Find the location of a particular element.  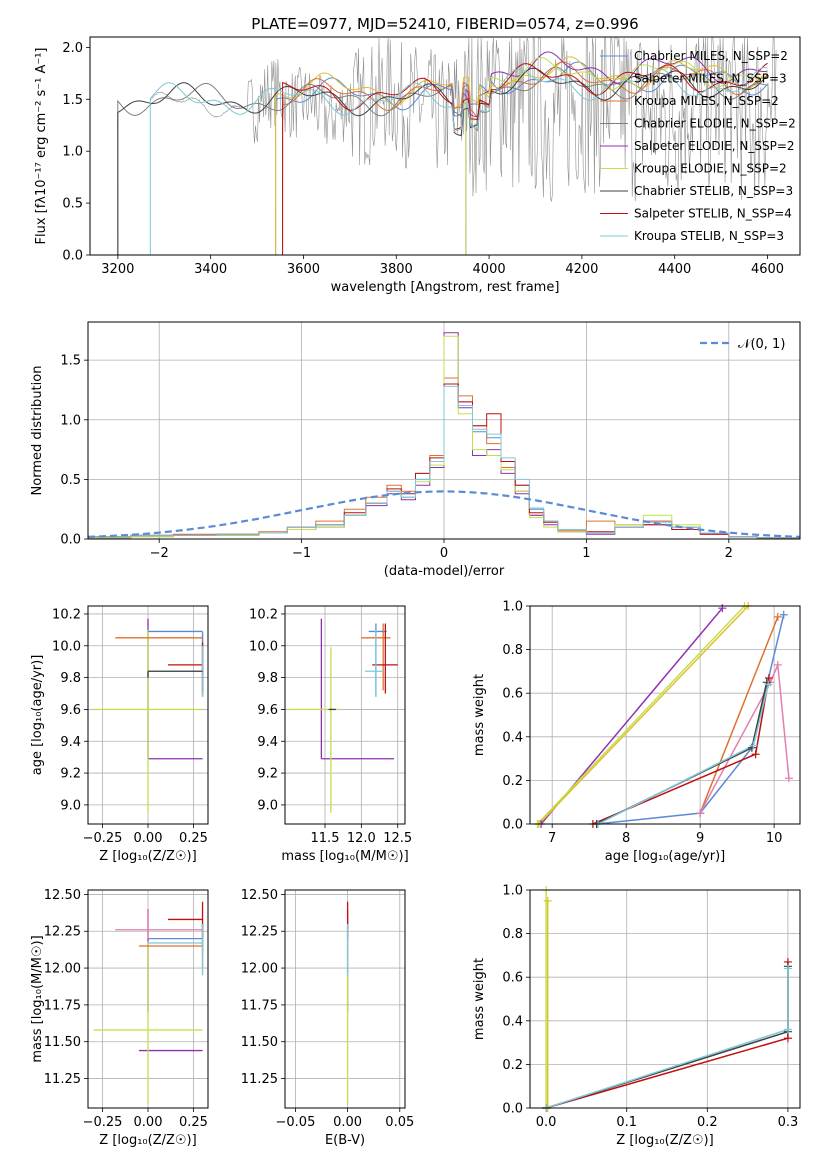

legend: 𝒩(0, 1) is located at coordinates (742, 344).